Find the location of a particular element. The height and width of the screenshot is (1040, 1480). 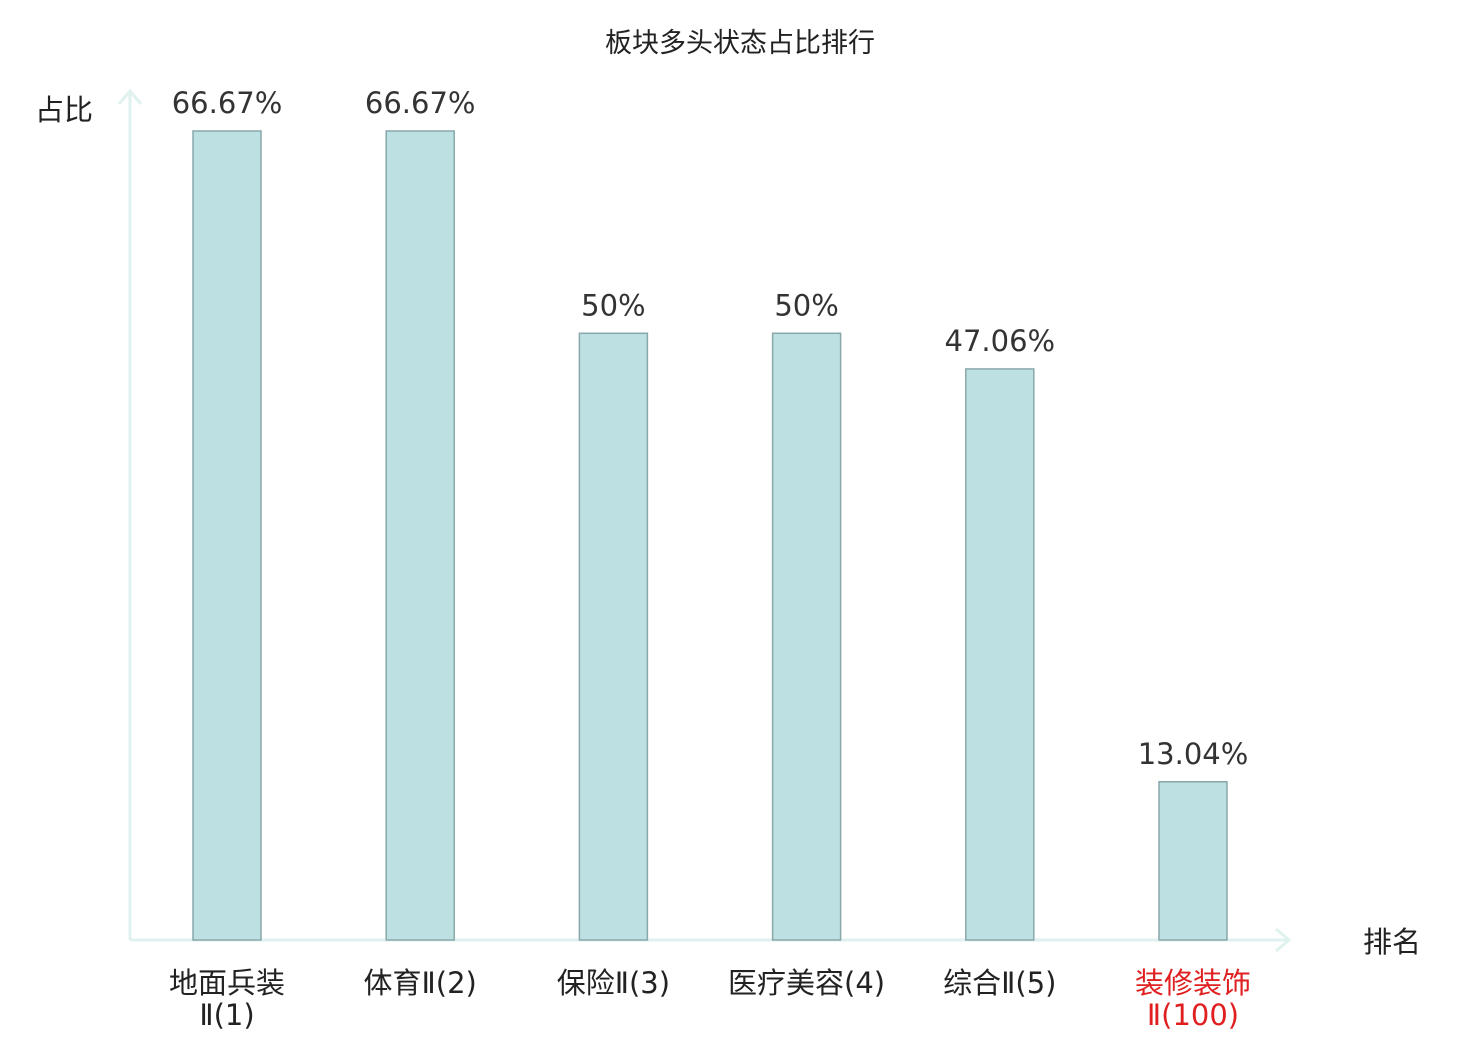

bar-value-label: 13.04% is located at coordinates (1193, 754).